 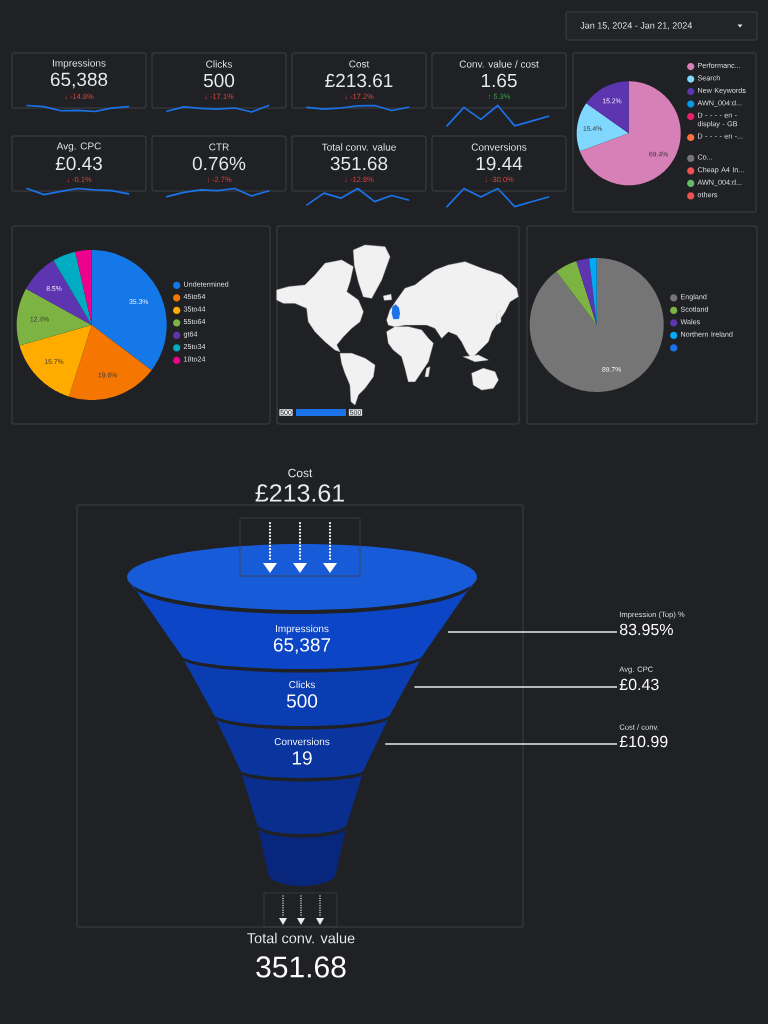 I want to click on category-label: Impressions, so click(x=302, y=629).